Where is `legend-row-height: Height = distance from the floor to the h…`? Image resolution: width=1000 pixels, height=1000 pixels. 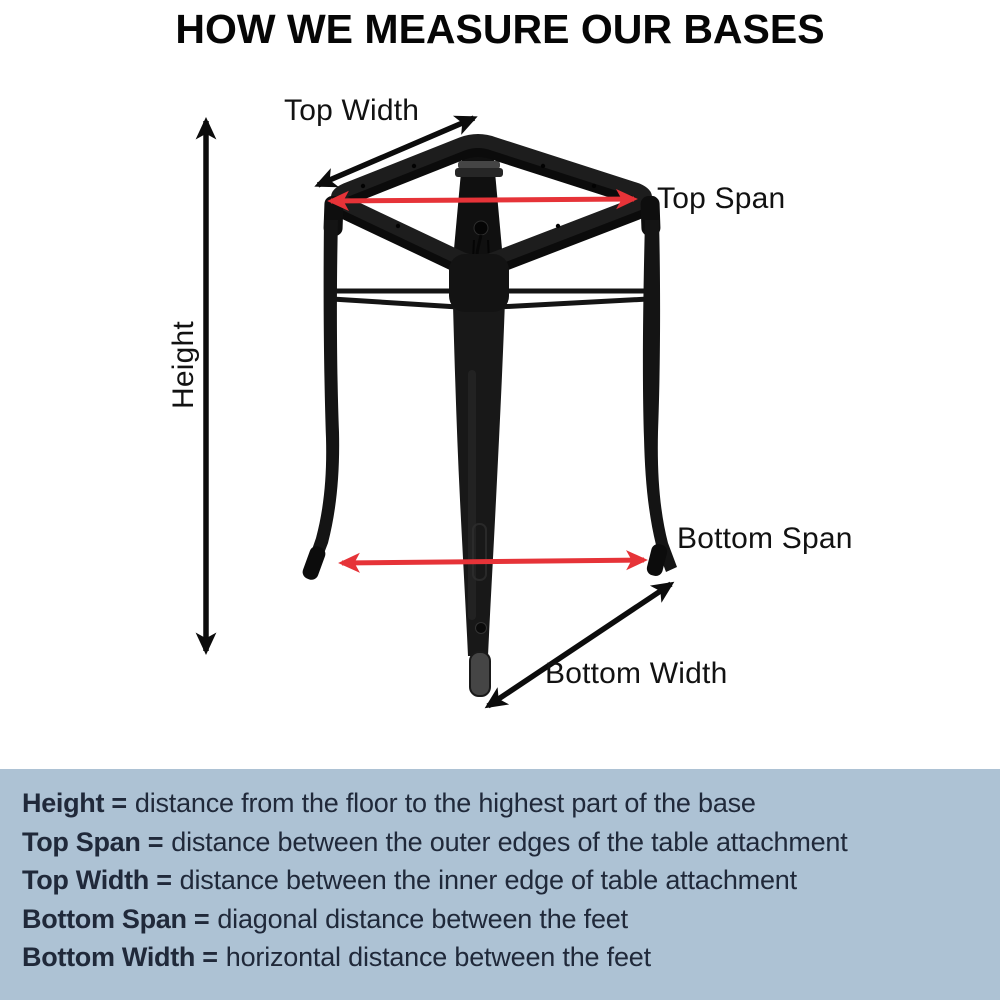
legend-row-height: Height = distance from the floor to the h… is located at coordinates (506, 803).